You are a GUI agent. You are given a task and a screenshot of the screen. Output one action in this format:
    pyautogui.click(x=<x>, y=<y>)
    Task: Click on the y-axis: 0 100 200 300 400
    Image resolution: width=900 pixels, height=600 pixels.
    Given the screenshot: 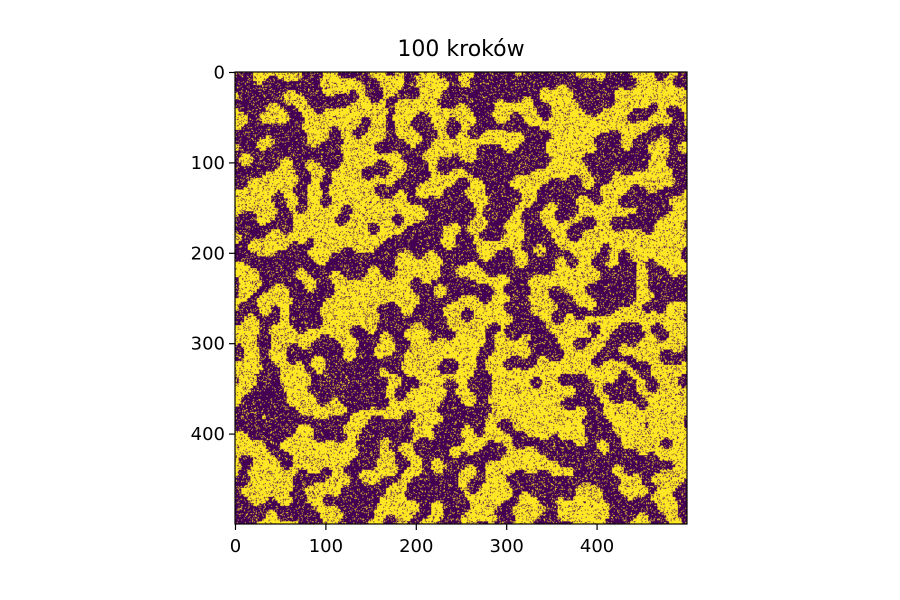 What is the action you would take?
    pyautogui.click(x=213, y=254)
    